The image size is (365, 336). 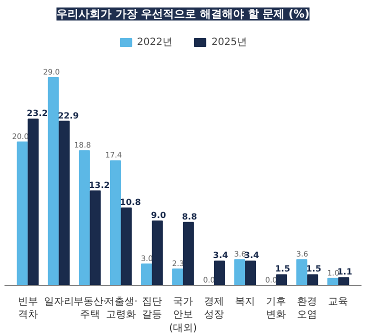 I want to click on x-tick-label: 복지, so click(x=245, y=302).